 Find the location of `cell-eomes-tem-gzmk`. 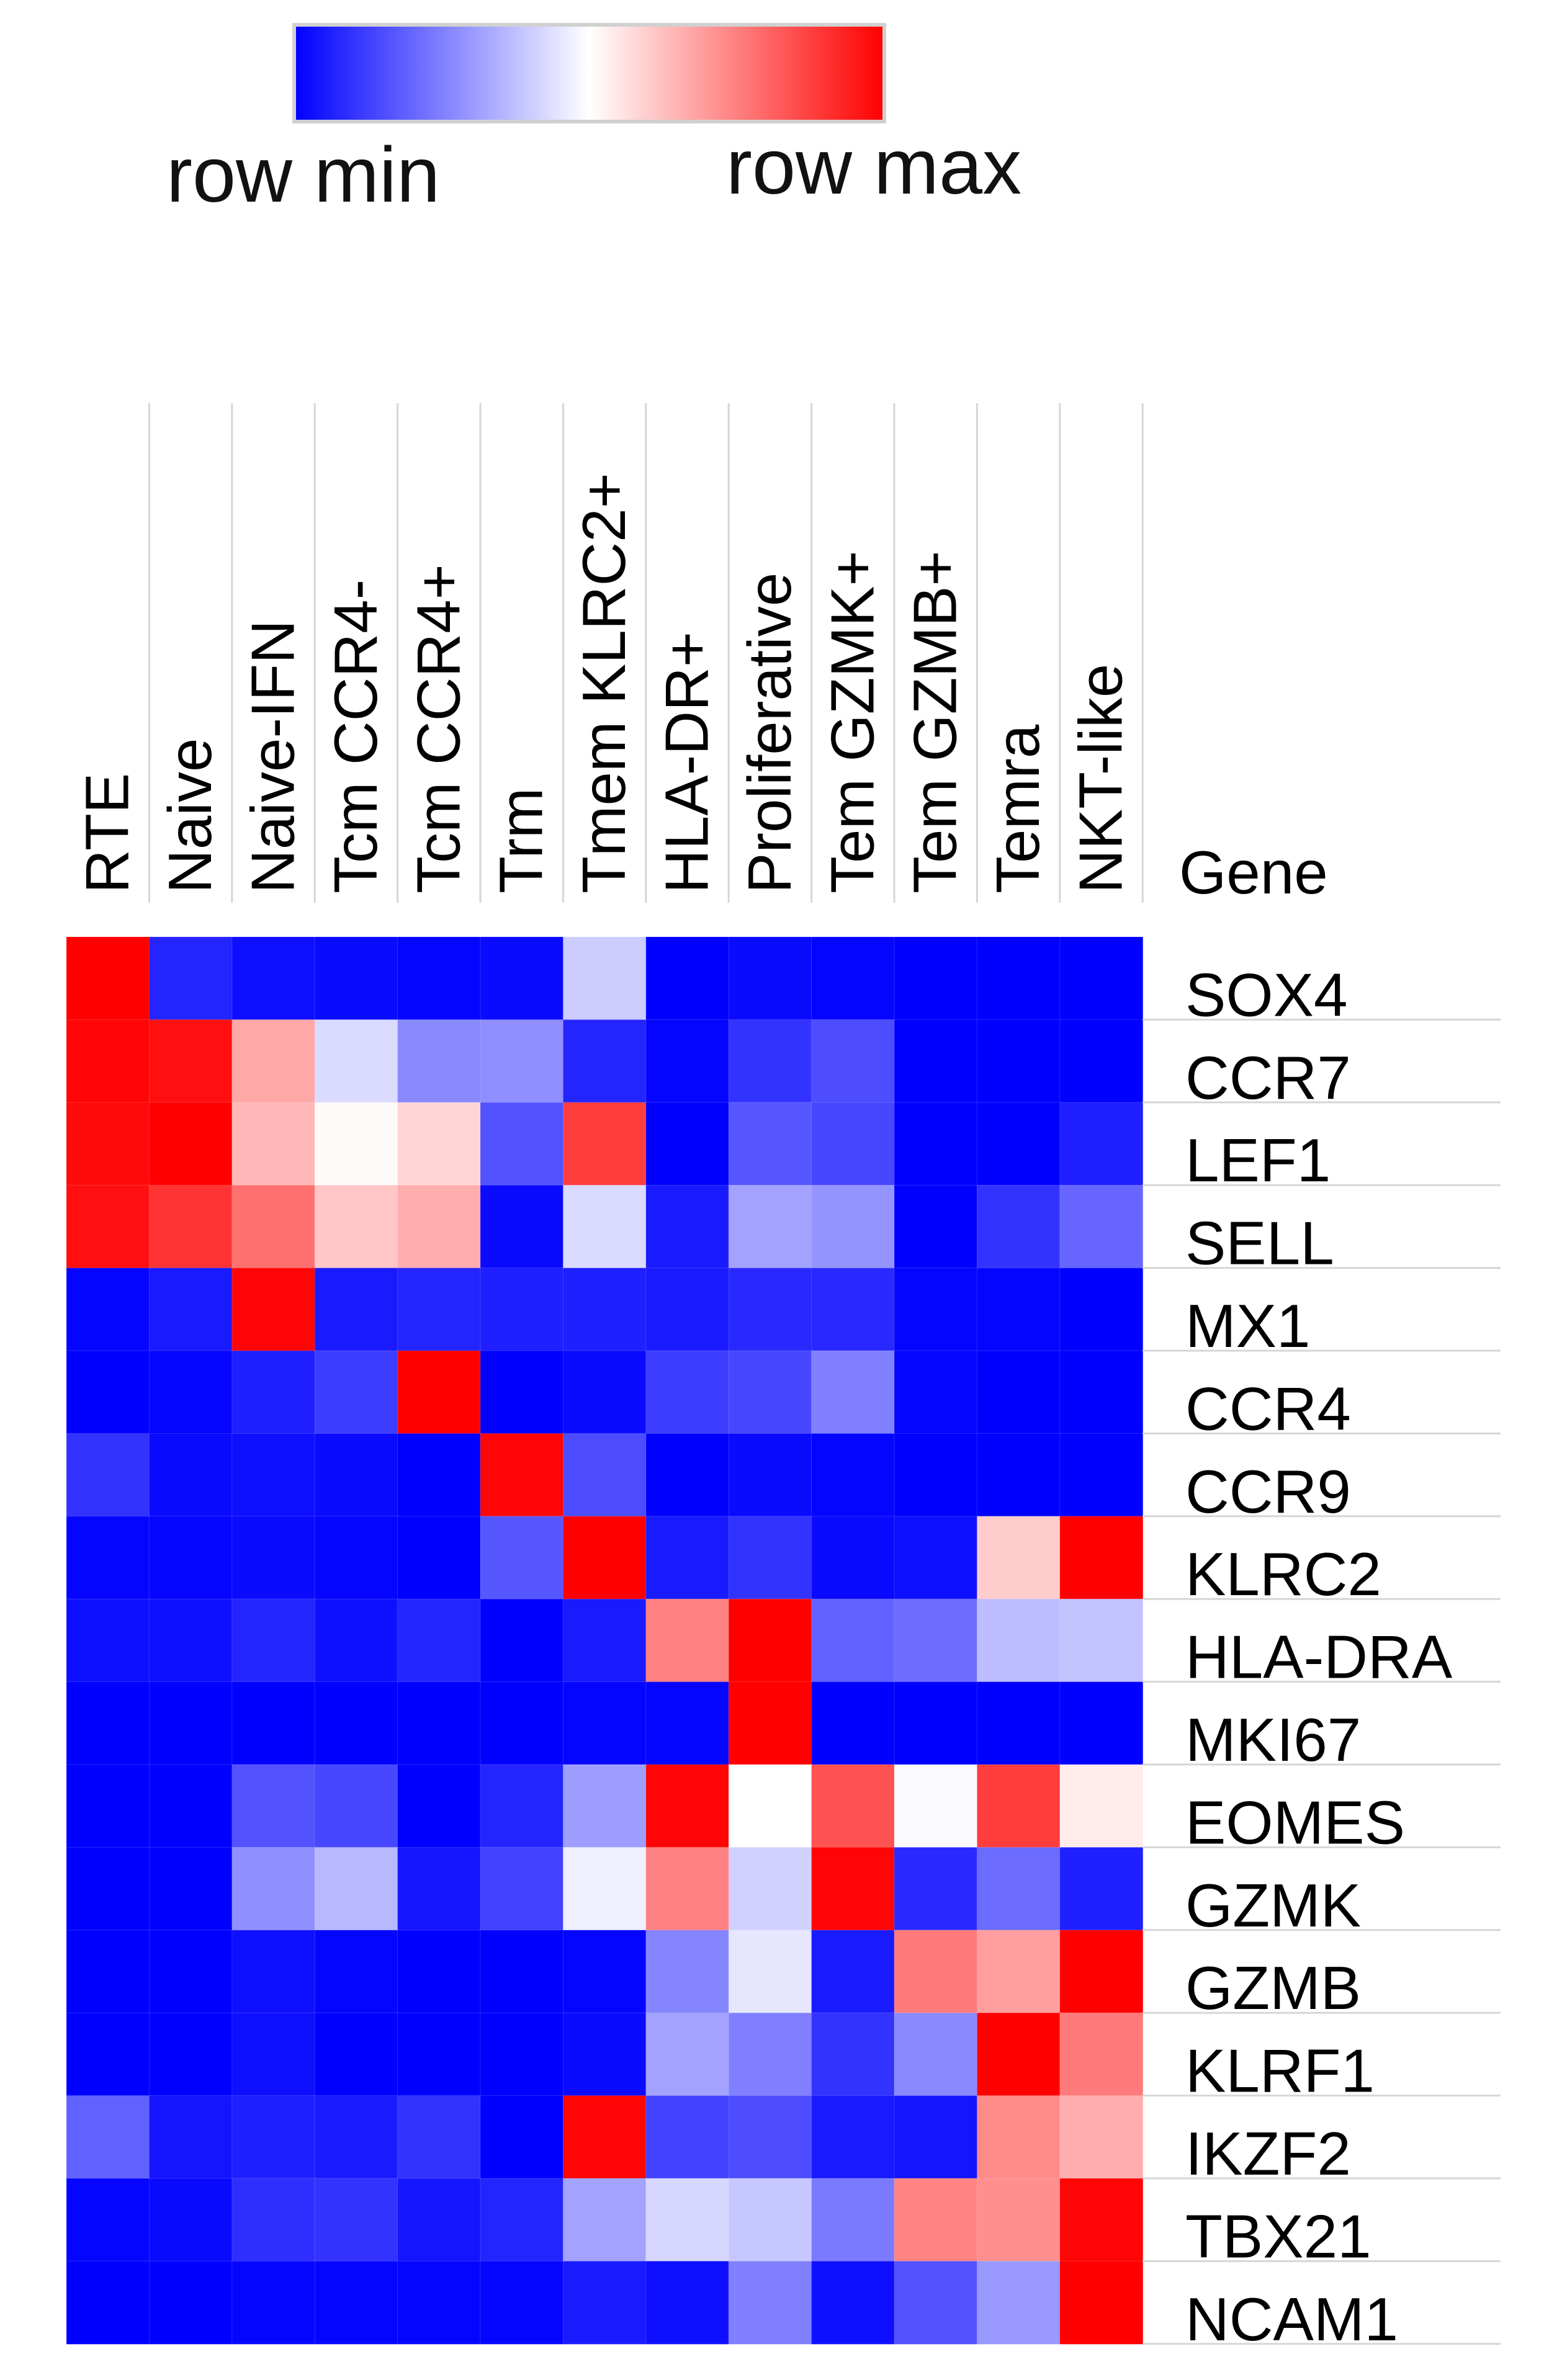

cell-eomes-tem-gzmk is located at coordinates (853, 1806).